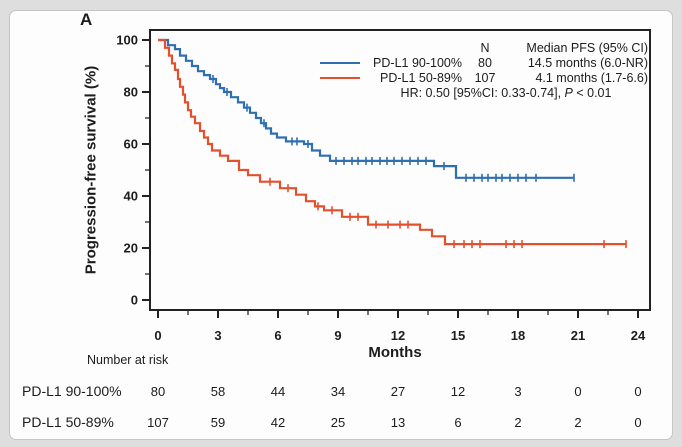  I want to click on risk-count: 12, so click(458, 391).